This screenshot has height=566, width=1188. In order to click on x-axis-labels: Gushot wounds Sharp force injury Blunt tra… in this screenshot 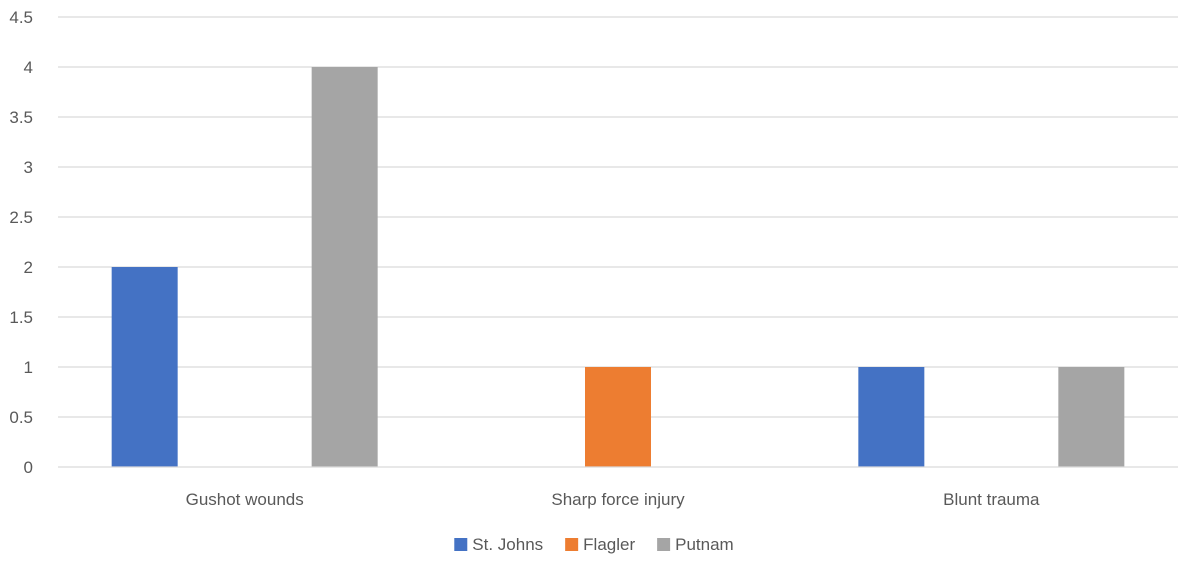, I will do `click(613, 499)`.